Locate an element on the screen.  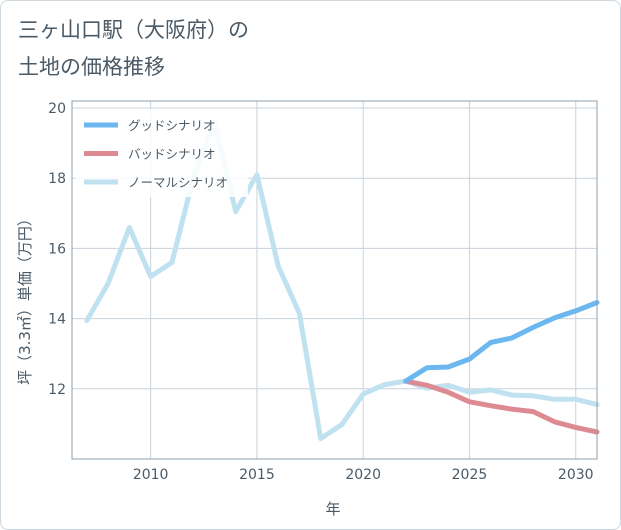
y-tick-label: 12 is located at coordinates (57, 390).